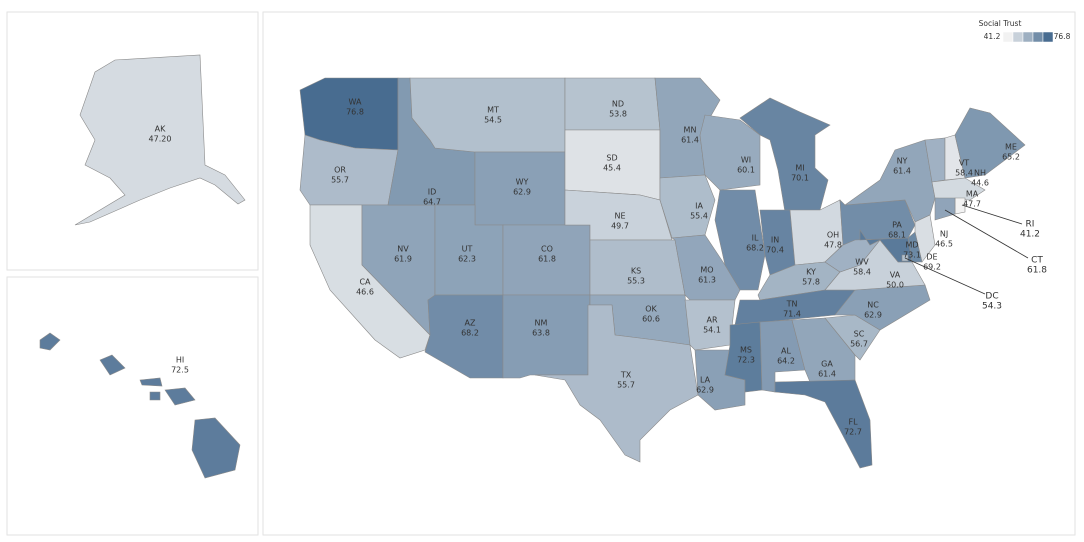 This screenshot has width=1084, height=542. I want to click on legend-min: 41.2, so click(992, 36).